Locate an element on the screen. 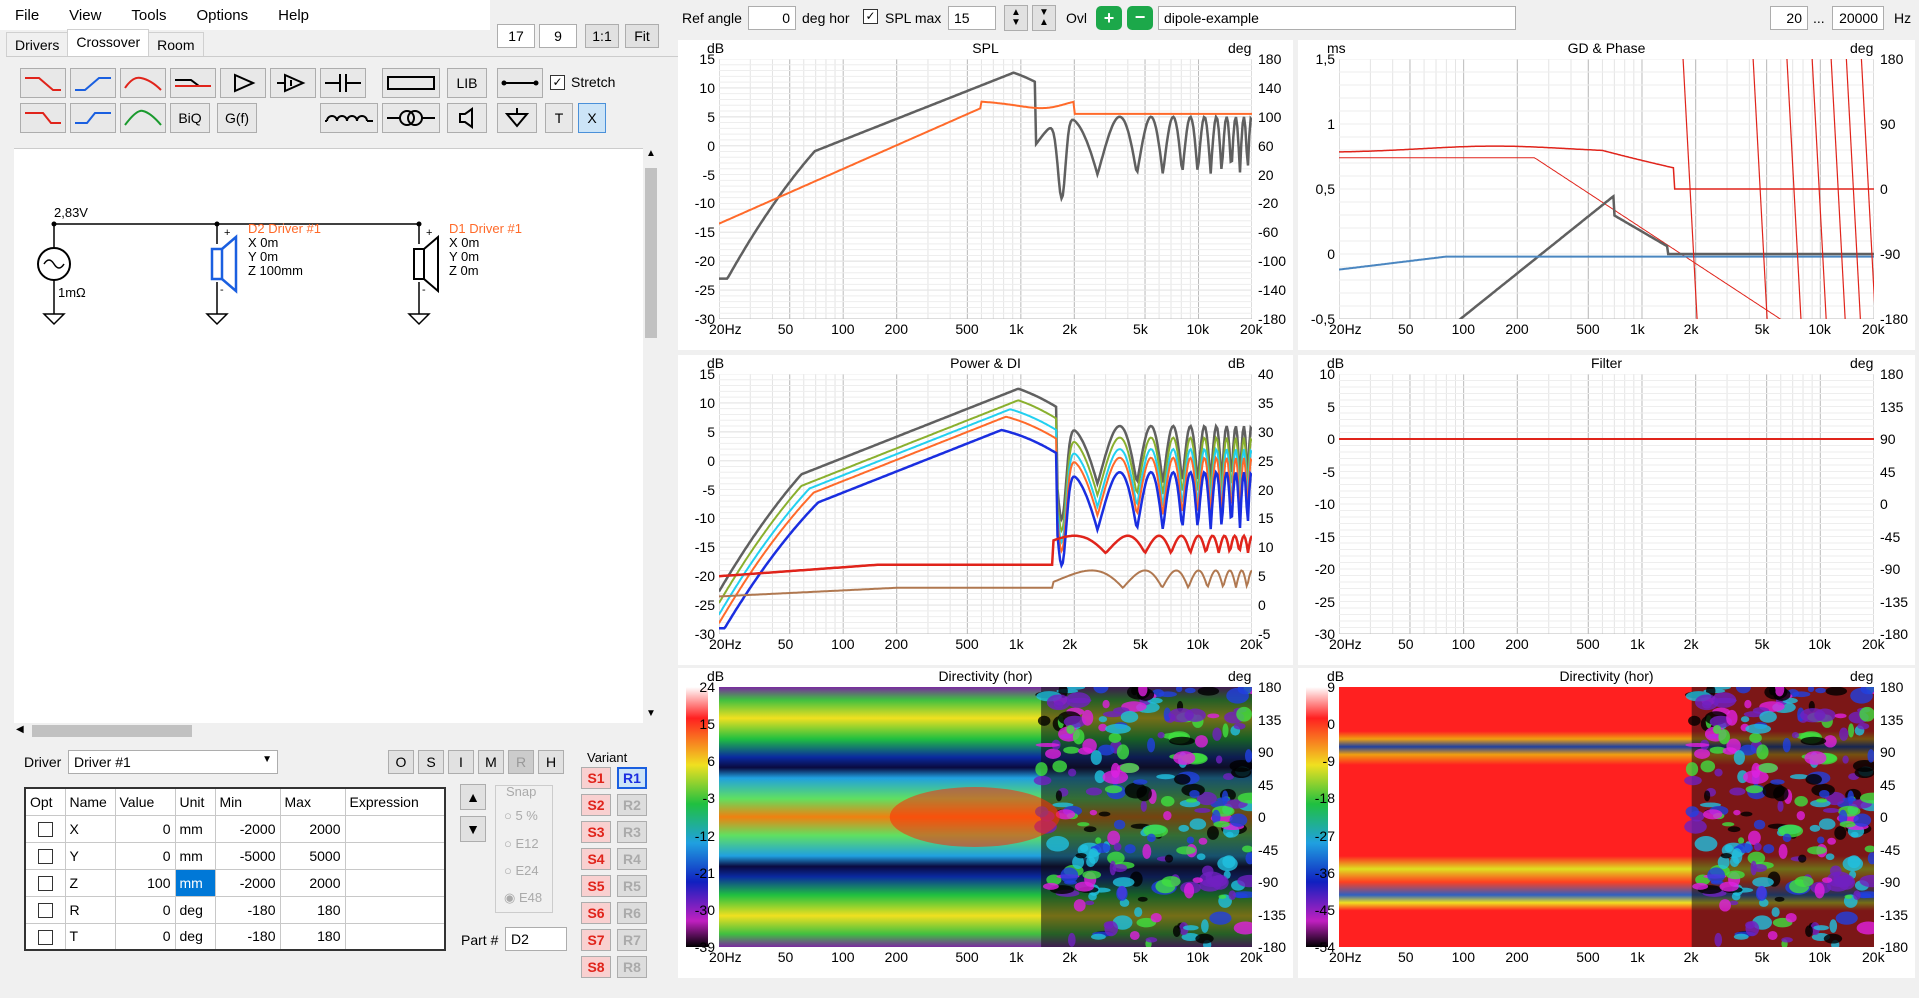  param-min: -2000 is located at coordinates (247, 882).